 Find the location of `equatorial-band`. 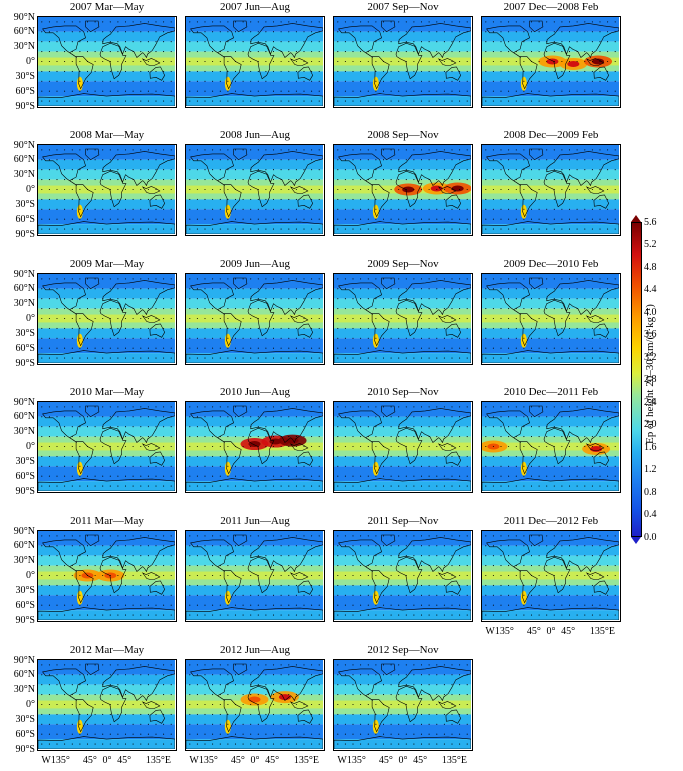

equatorial-band is located at coordinates (402, 575).